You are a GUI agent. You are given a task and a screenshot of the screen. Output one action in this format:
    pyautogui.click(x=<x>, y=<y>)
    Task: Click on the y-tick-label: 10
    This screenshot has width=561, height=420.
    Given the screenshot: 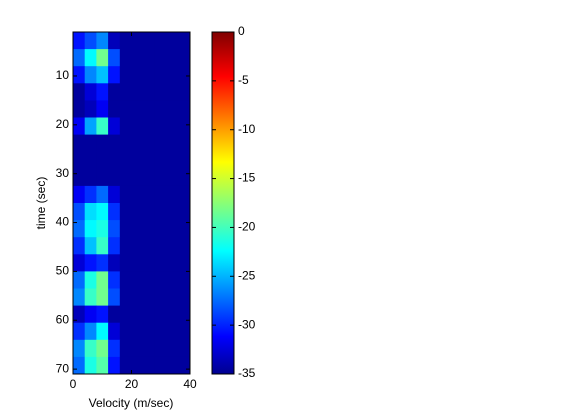 What is the action you would take?
    pyautogui.click(x=63, y=75)
    